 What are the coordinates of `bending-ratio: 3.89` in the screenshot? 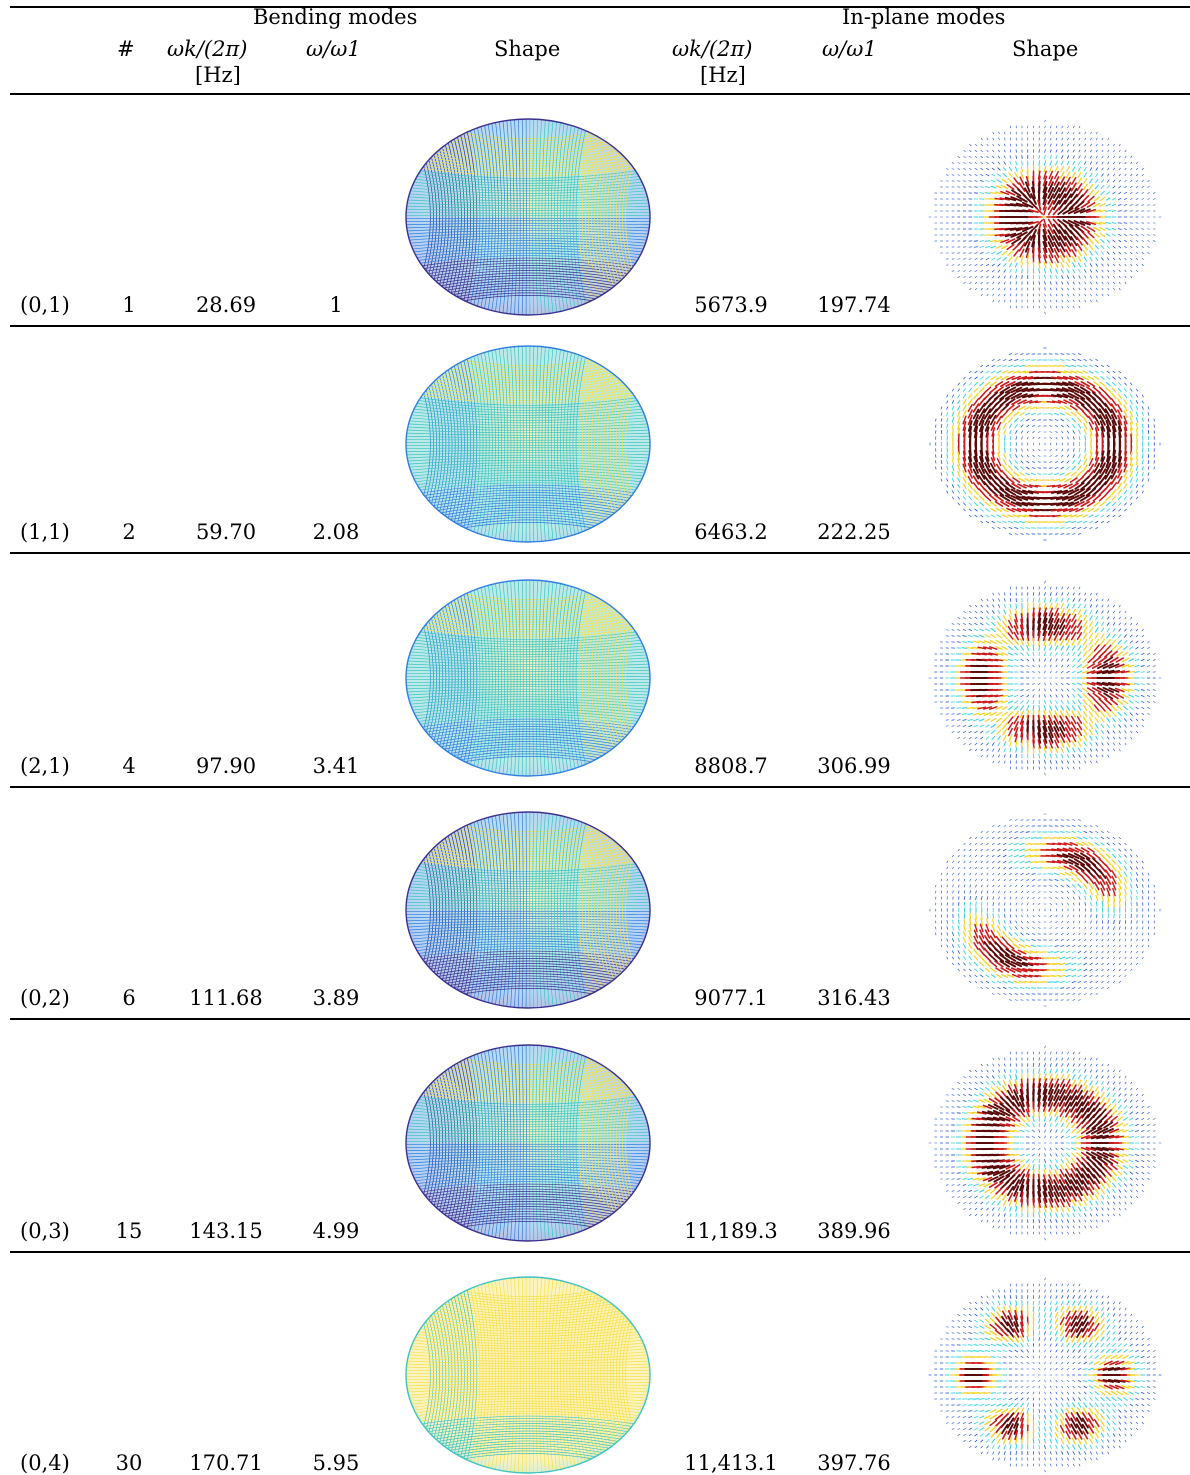 It's located at (336, 998).